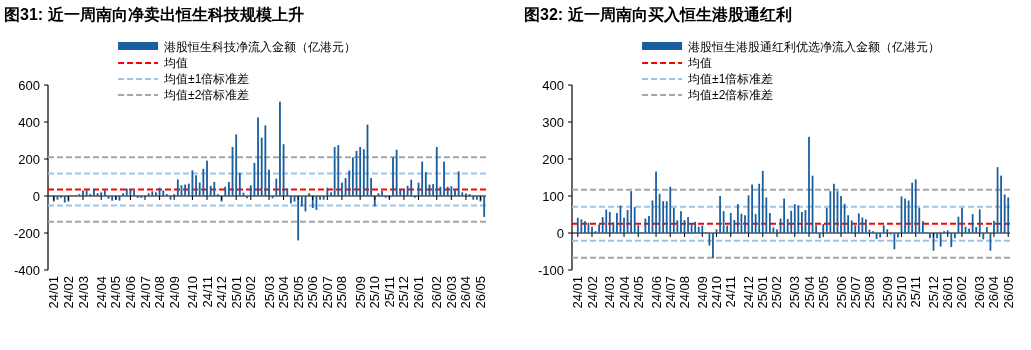  Describe the element at coordinates (658, 14) in the screenshot. I see `chart-title: 图32: 近一周南向买入恒生港股通红利` at that location.